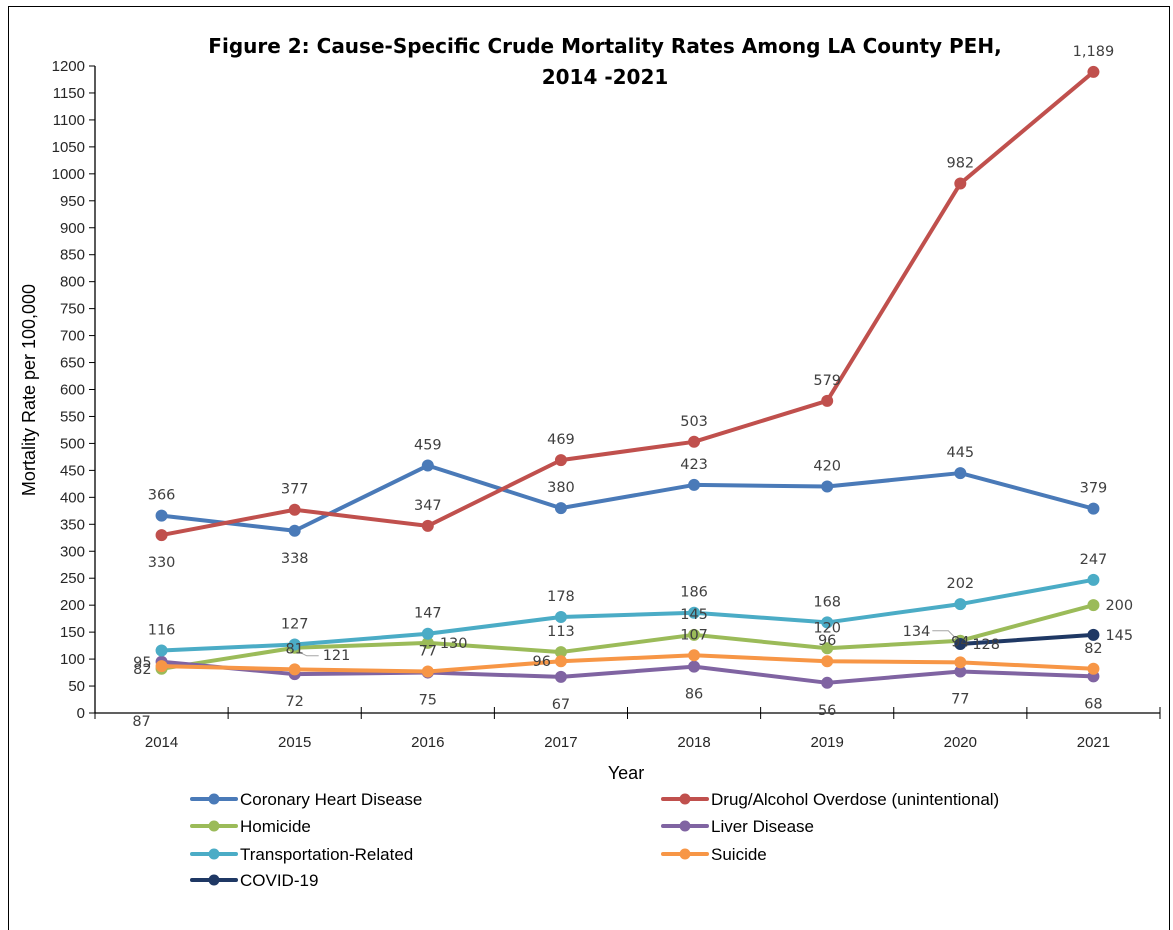 The image size is (1173, 930). I want to click on legend-item: COVID-19, so click(254, 880).